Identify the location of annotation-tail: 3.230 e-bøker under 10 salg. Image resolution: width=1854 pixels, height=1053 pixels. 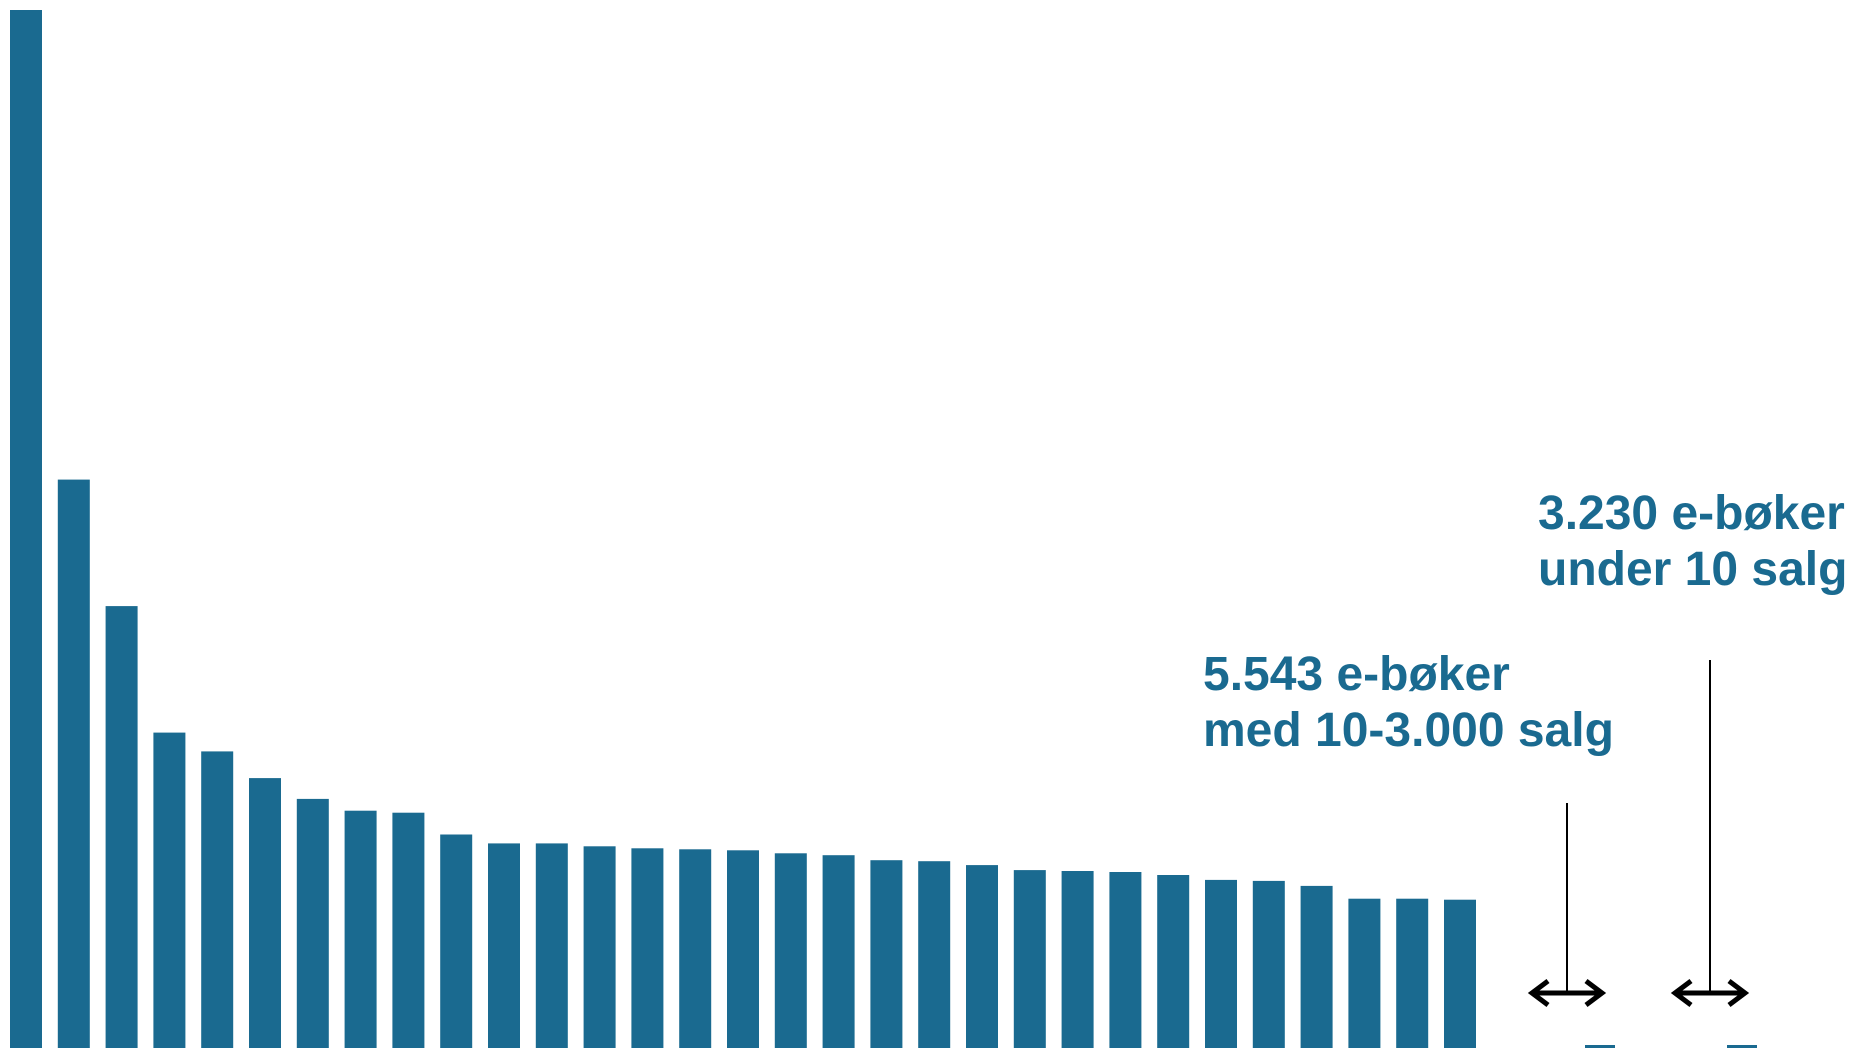
(1692, 747).